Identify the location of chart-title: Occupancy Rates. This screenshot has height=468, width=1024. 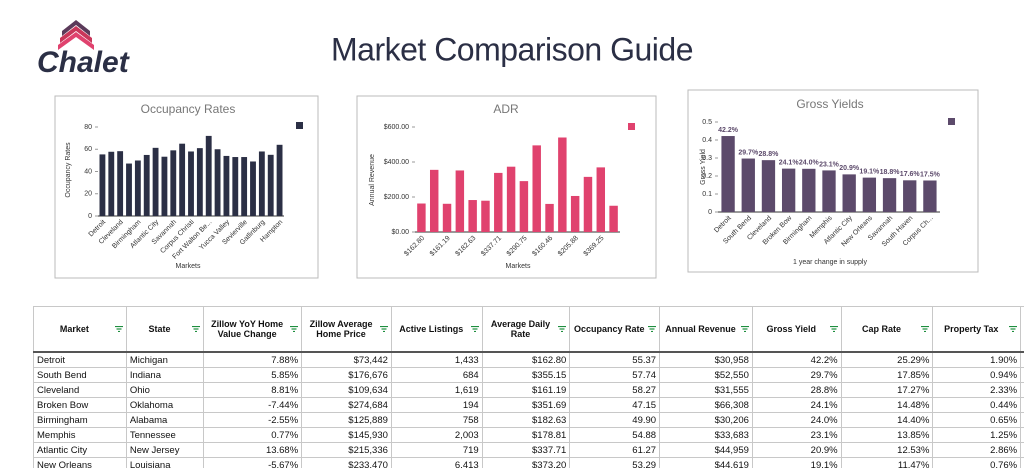
(188, 109).